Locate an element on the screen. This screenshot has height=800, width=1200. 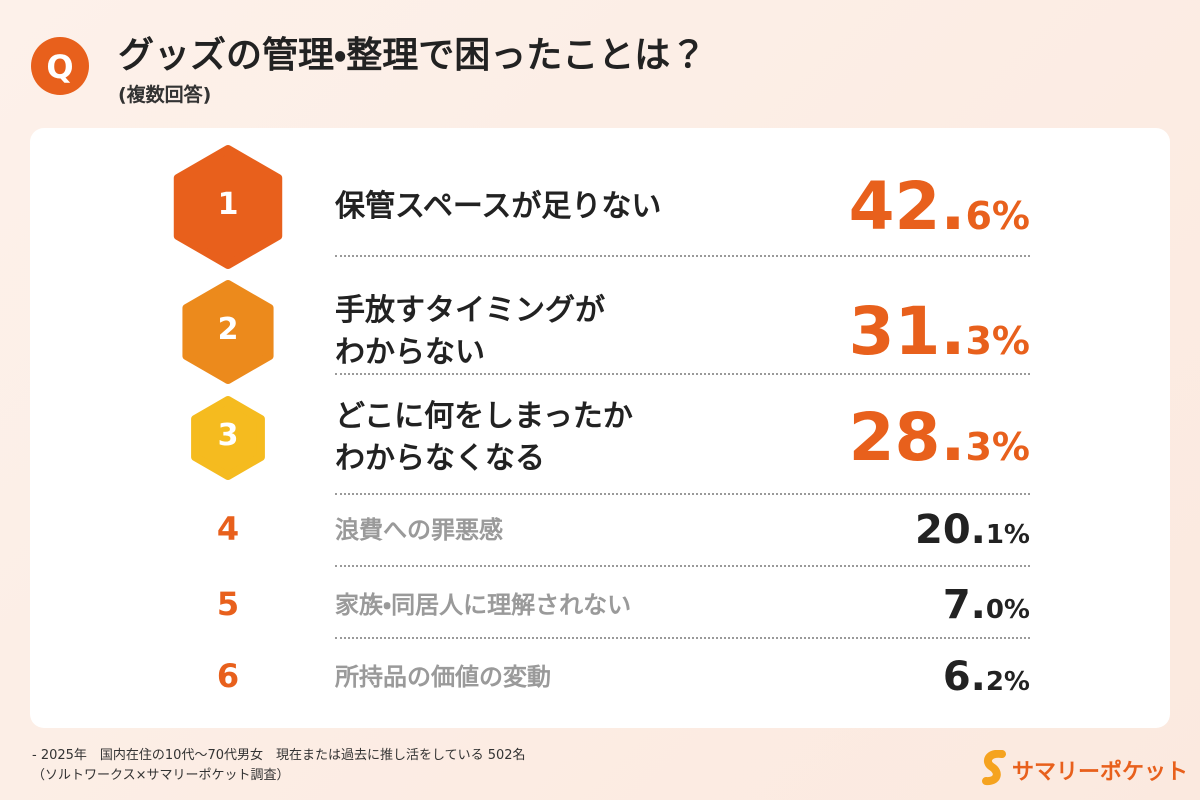
logo-text: サマリーポケット is located at coordinates (1100, 772).